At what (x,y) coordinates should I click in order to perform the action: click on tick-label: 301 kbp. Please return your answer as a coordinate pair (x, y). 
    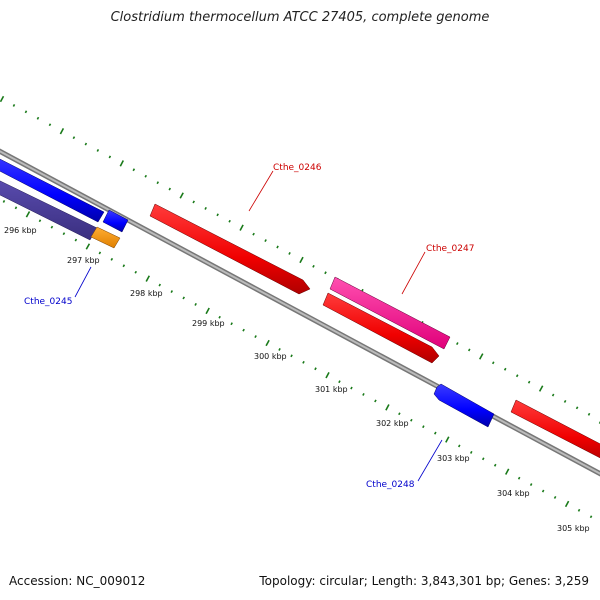
    Looking at the image, I should click on (331, 389).